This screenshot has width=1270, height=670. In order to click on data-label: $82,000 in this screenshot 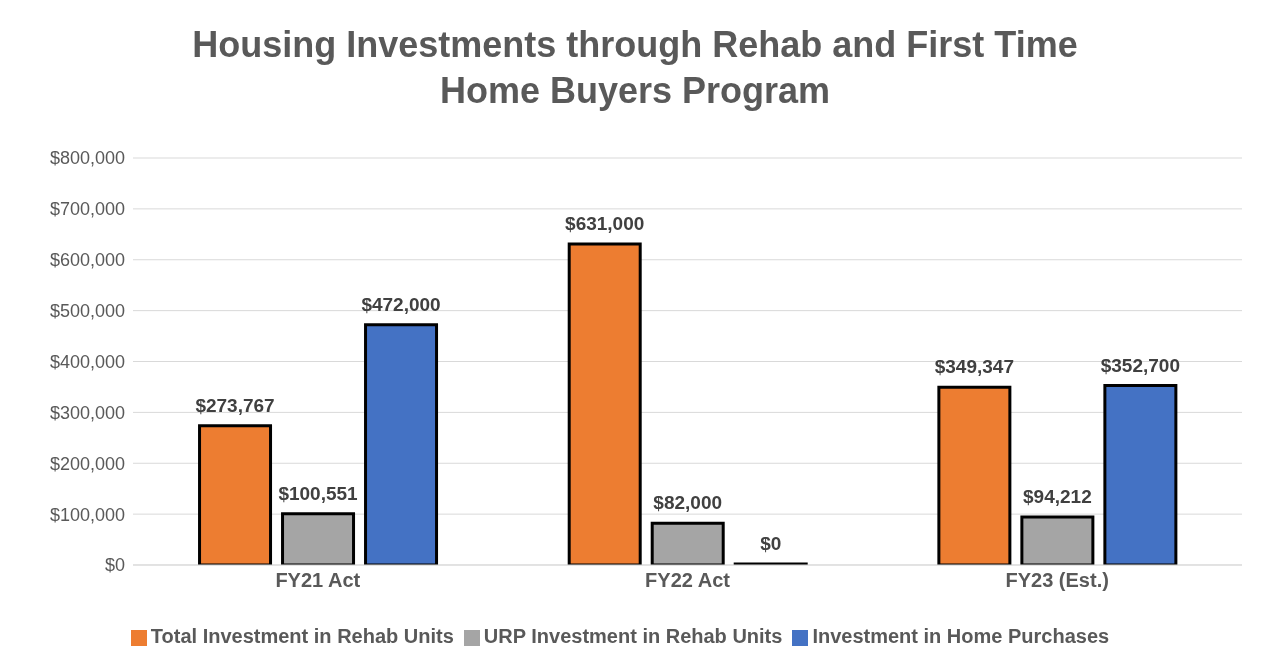, I will do `click(688, 503)`.